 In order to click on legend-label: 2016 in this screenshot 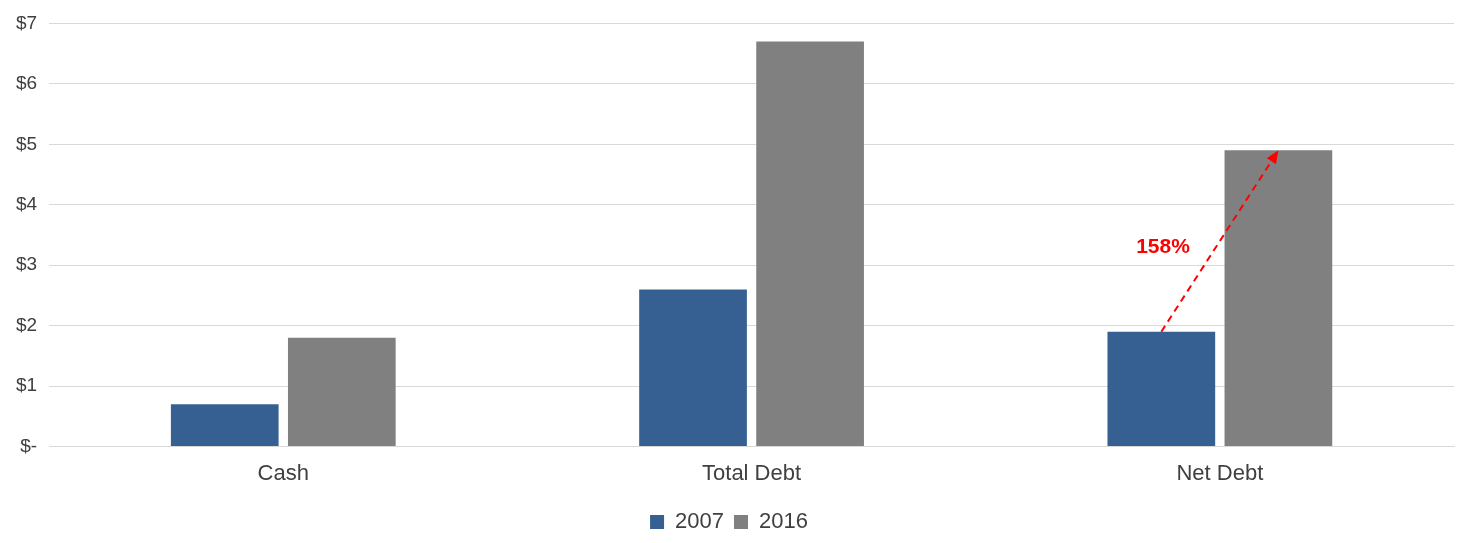, I will do `click(783, 521)`.